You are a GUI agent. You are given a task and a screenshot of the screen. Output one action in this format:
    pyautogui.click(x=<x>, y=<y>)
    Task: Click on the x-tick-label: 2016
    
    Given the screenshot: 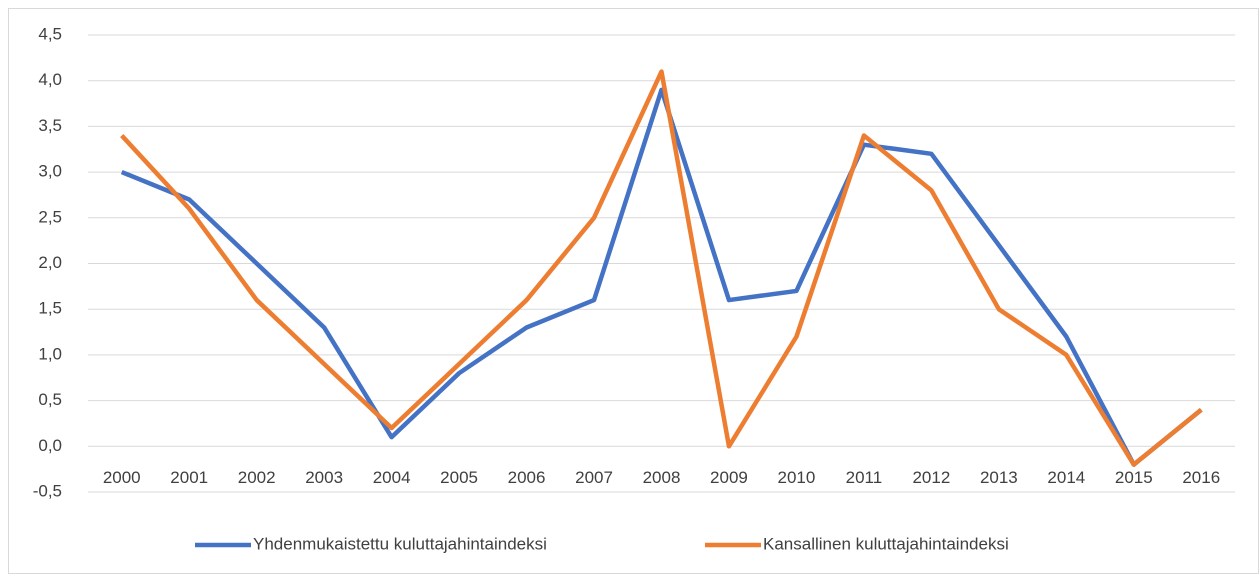 What is the action you would take?
    pyautogui.click(x=1201, y=477)
    